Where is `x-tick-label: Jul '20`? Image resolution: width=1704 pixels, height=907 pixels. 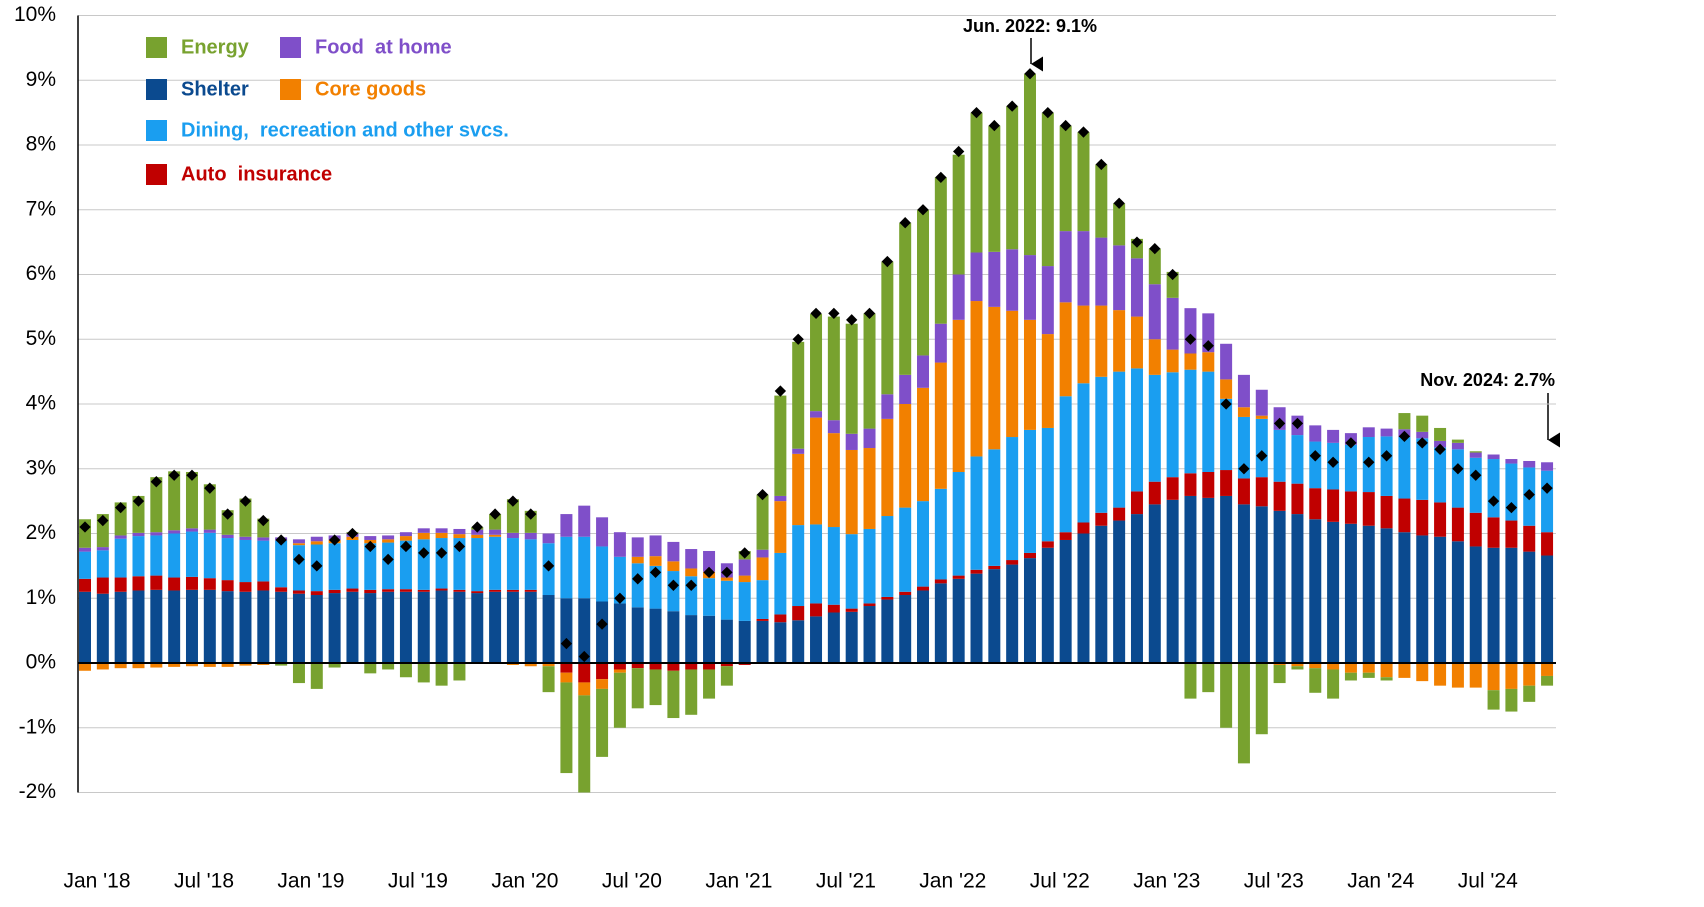 x-tick-label: Jul '20 is located at coordinates (632, 881).